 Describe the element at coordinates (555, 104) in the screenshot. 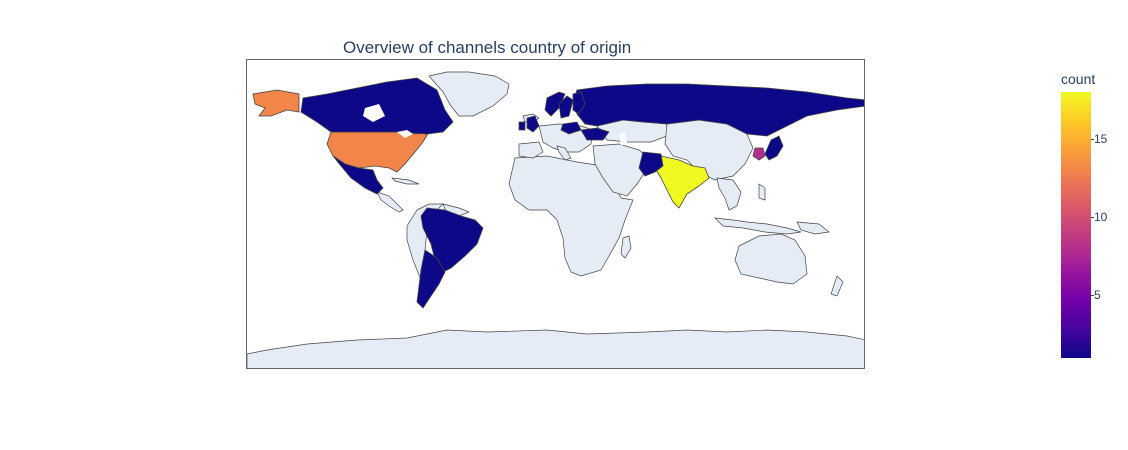

I see `country-norway` at that location.